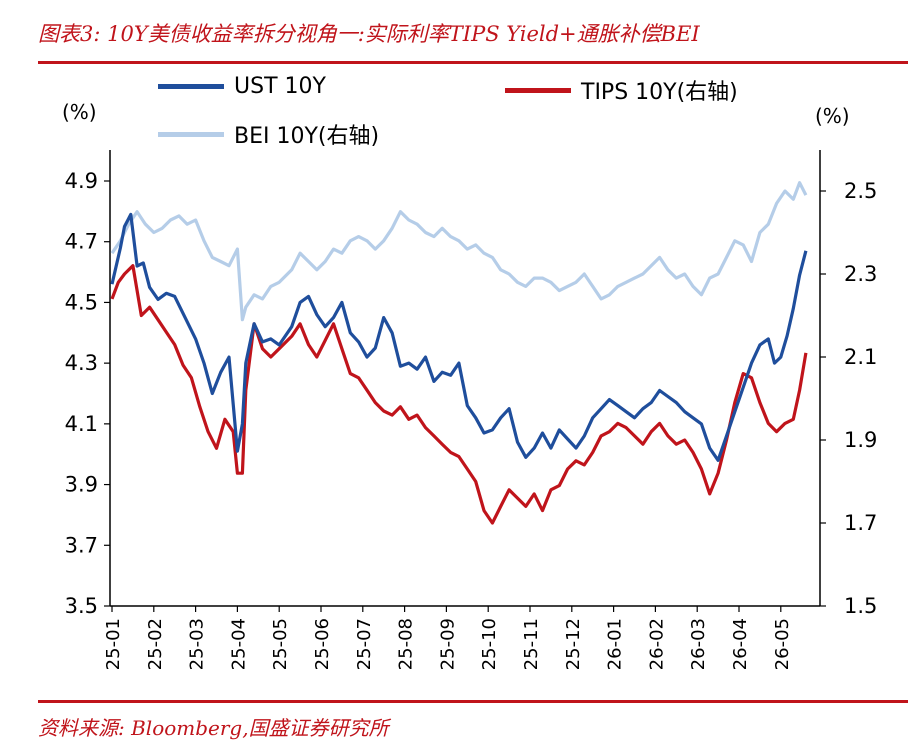  I want to click on legend-ust: UST 10Y, so click(242, 86).